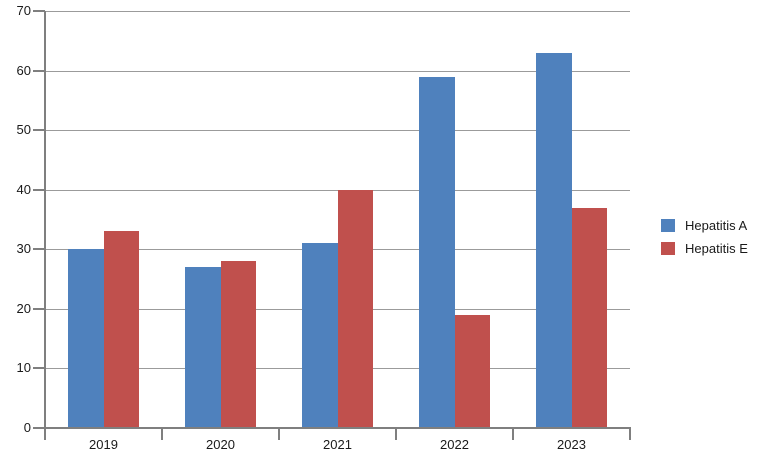 The height and width of the screenshot is (462, 766). What do you see at coordinates (23, 249) in the screenshot?
I see `y-axis-label-30: 30` at bounding box center [23, 249].